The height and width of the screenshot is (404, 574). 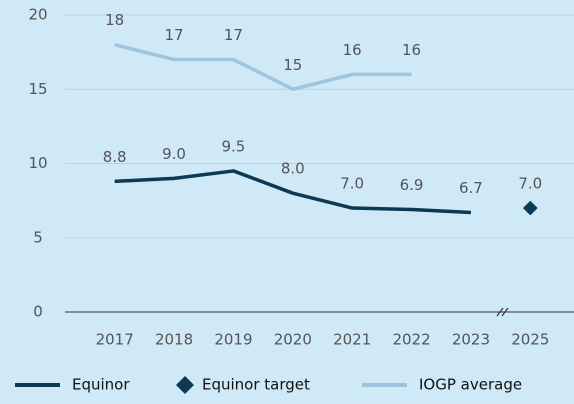 I want to click on x-tick-label: 2020, so click(x=293, y=340).